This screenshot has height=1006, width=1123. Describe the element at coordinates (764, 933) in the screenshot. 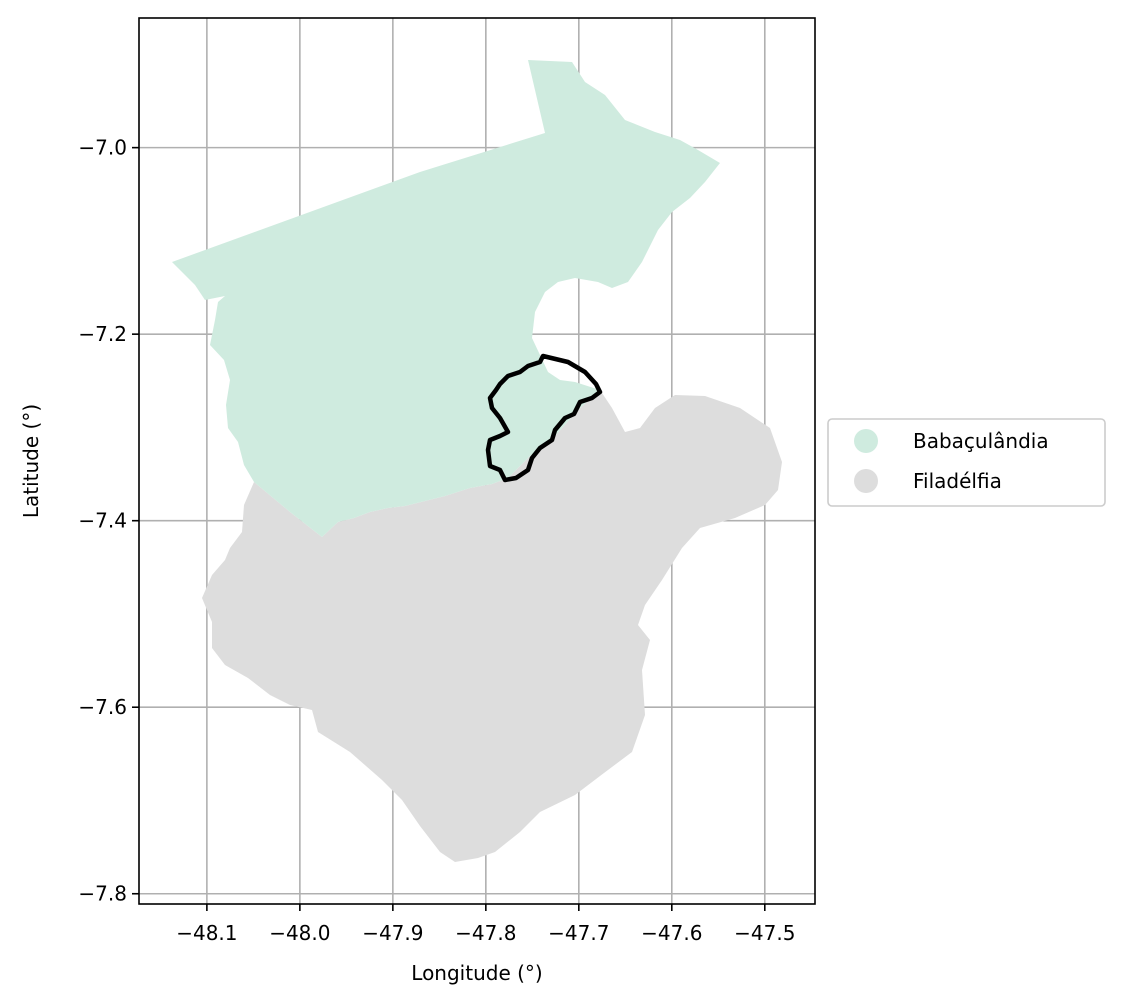

I see `x-tick-label: −47.5` at that location.